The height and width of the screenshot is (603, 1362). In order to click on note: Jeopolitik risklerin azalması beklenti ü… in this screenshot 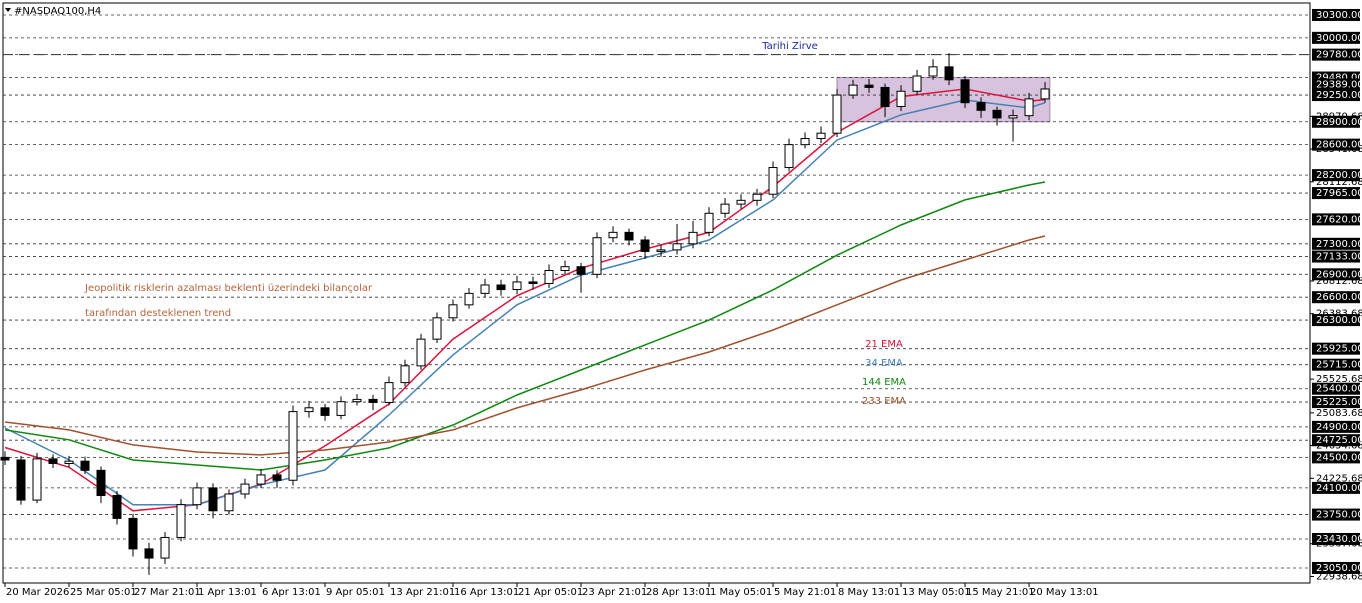, I will do `click(228, 288)`.